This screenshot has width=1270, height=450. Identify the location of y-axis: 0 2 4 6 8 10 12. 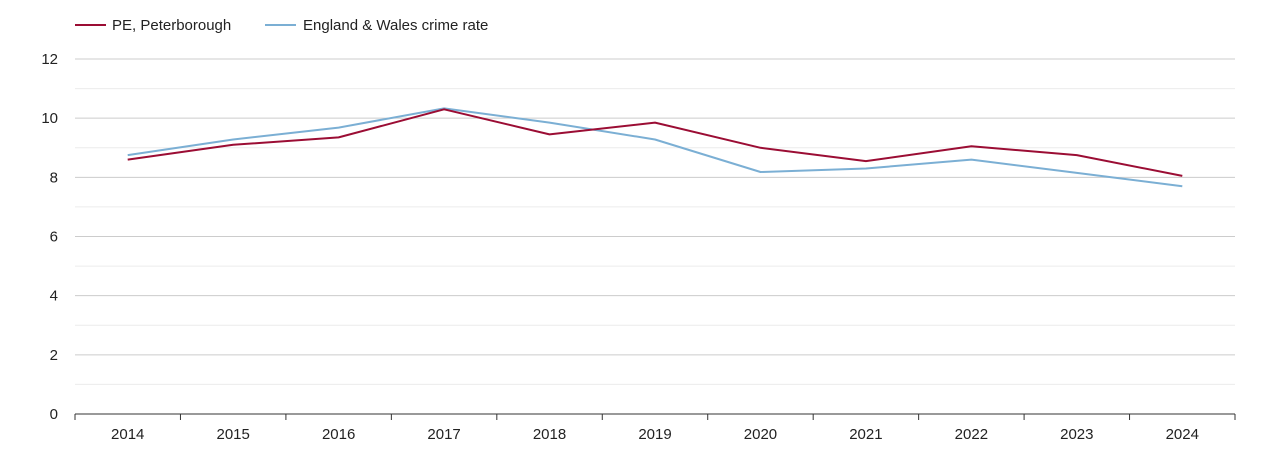
(49, 237).